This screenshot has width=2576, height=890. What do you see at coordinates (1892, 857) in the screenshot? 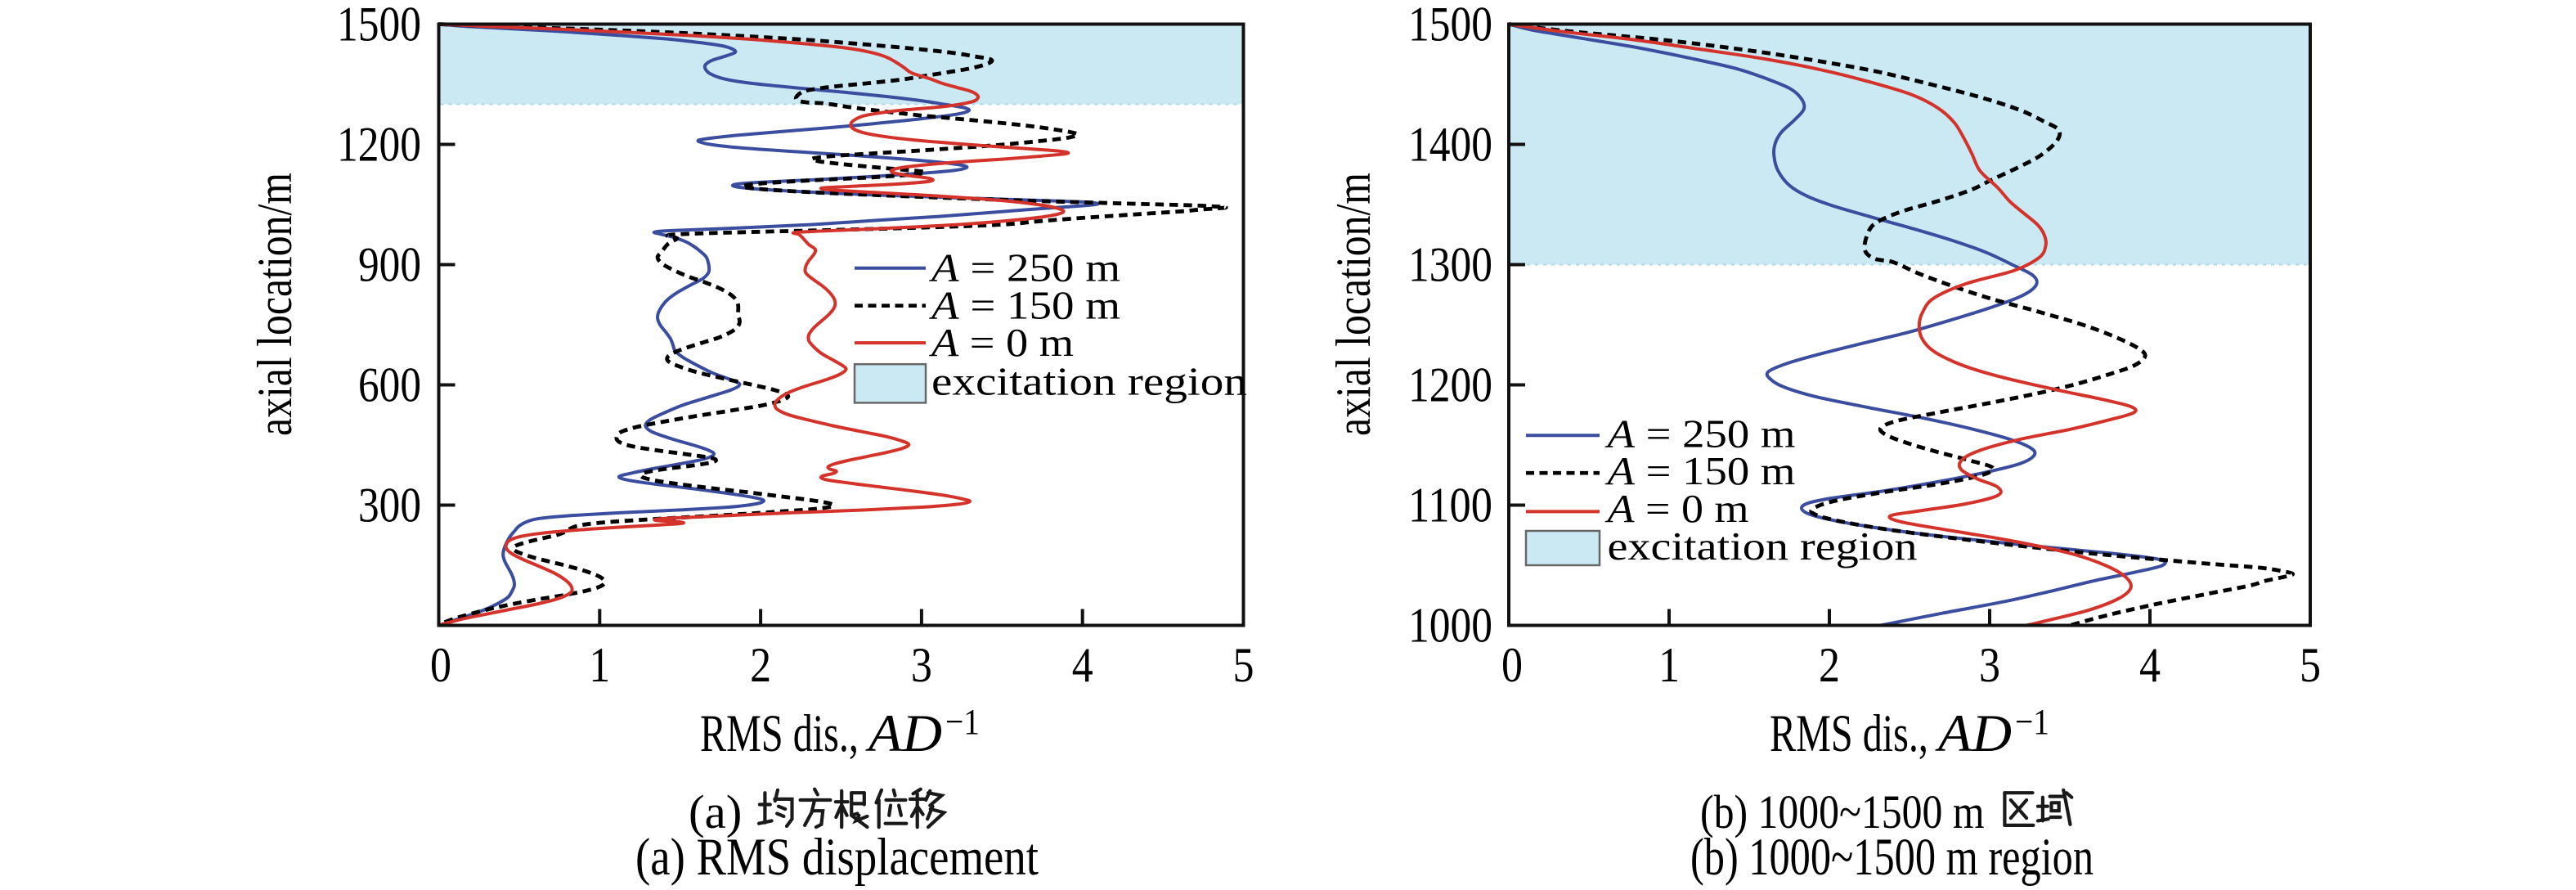
I see `svg-text: (b) 1000~1500 m region` at bounding box center [1892, 857].